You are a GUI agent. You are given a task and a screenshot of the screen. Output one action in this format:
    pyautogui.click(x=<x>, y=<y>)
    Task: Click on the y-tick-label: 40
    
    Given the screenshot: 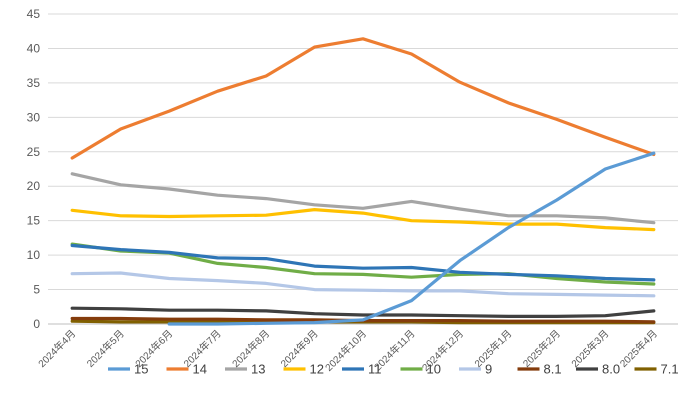 What is the action you would take?
    pyautogui.click(x=34, y=48)
    